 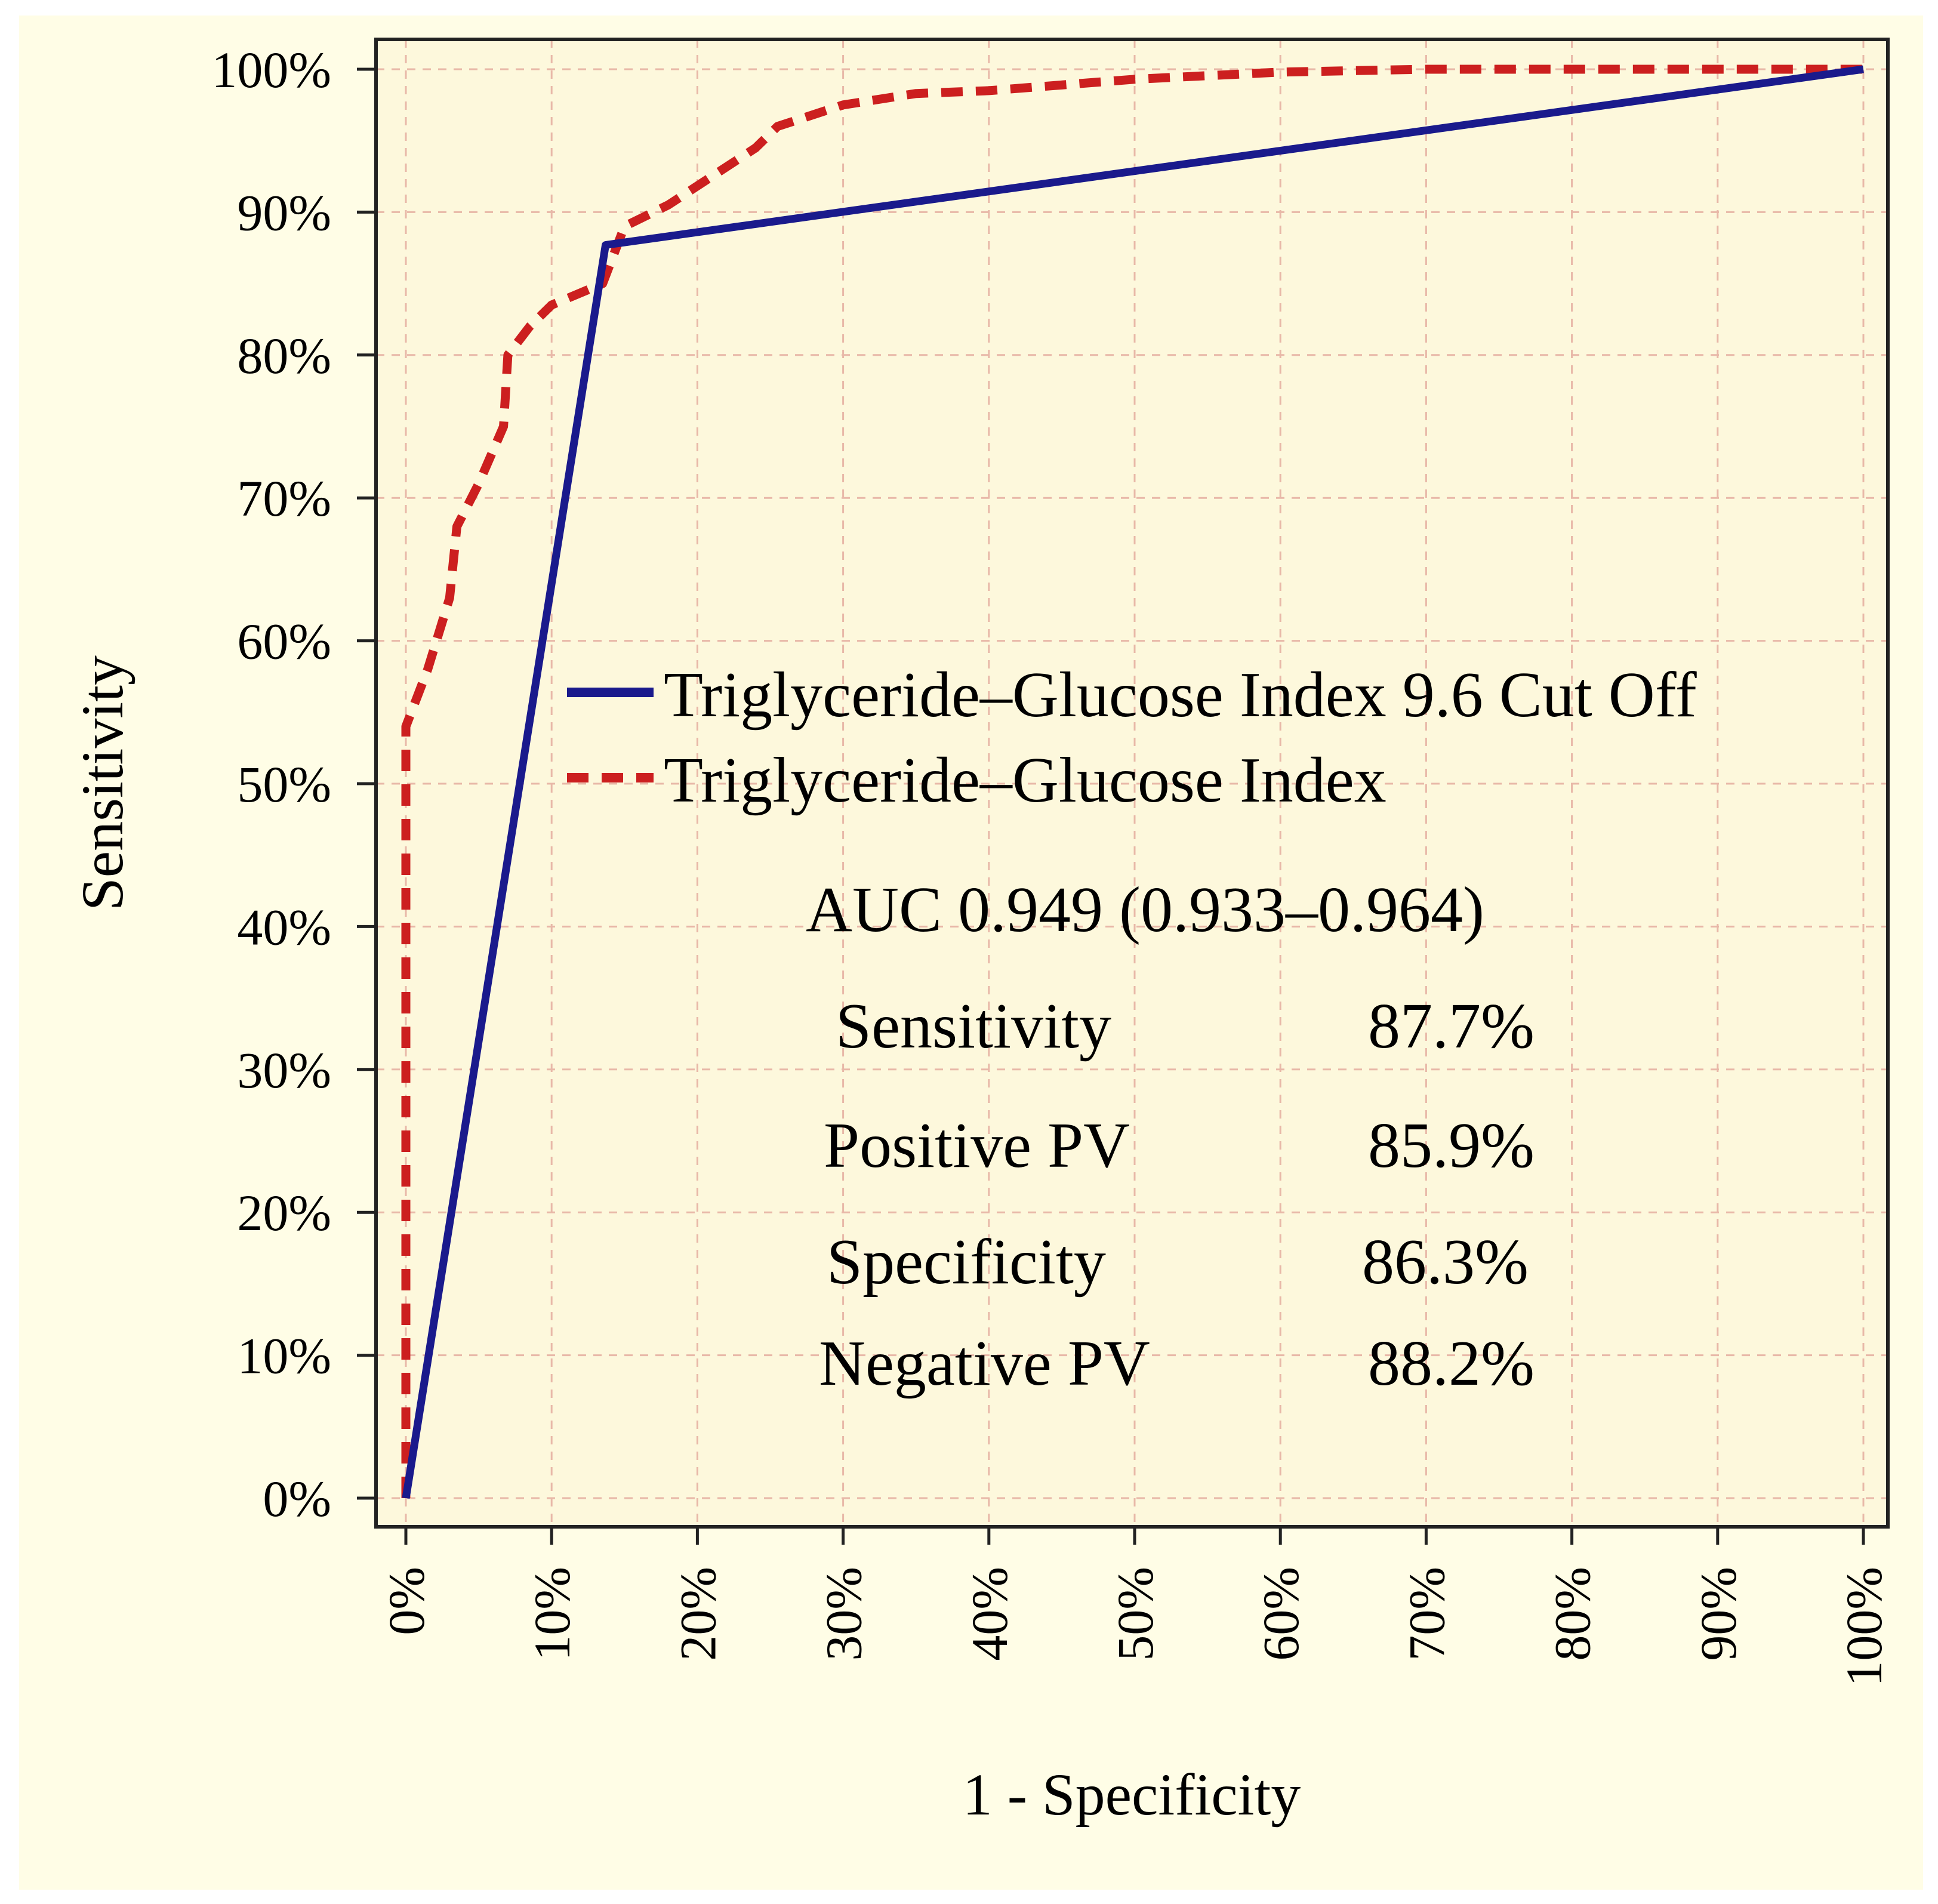 I want to click on x-axis: 0% 10% 20% 30% 40% 50% 60% 70% 80% 90% 100%, so click(x=1135, y=1607).